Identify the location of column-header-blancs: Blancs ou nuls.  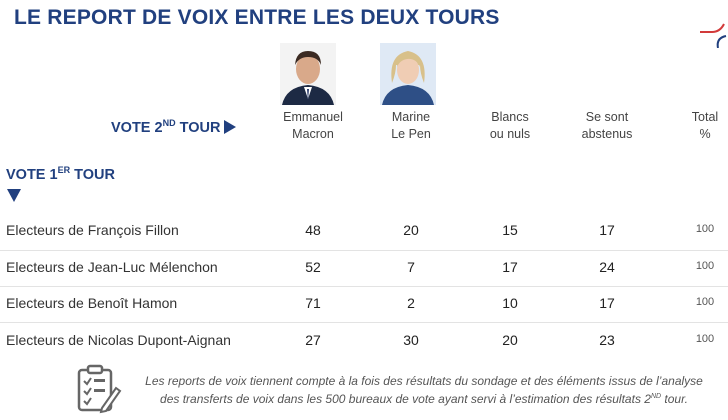
(510, 125).